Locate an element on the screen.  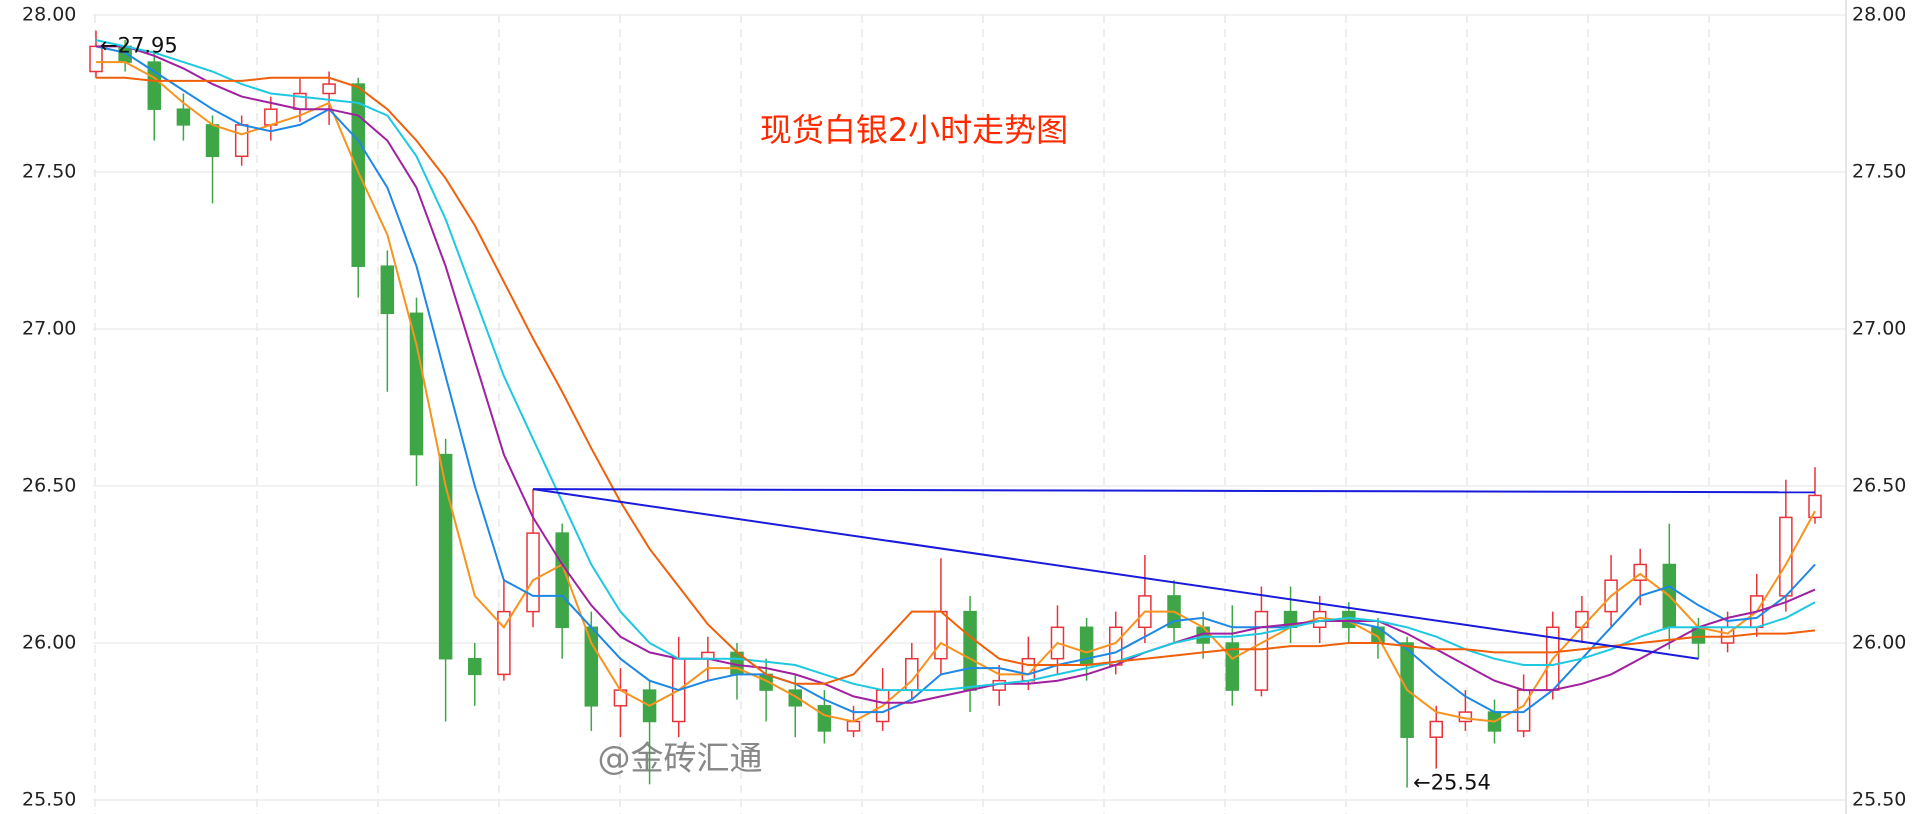
y-tick-label: 26.50 is located at coordinates (49, 486).